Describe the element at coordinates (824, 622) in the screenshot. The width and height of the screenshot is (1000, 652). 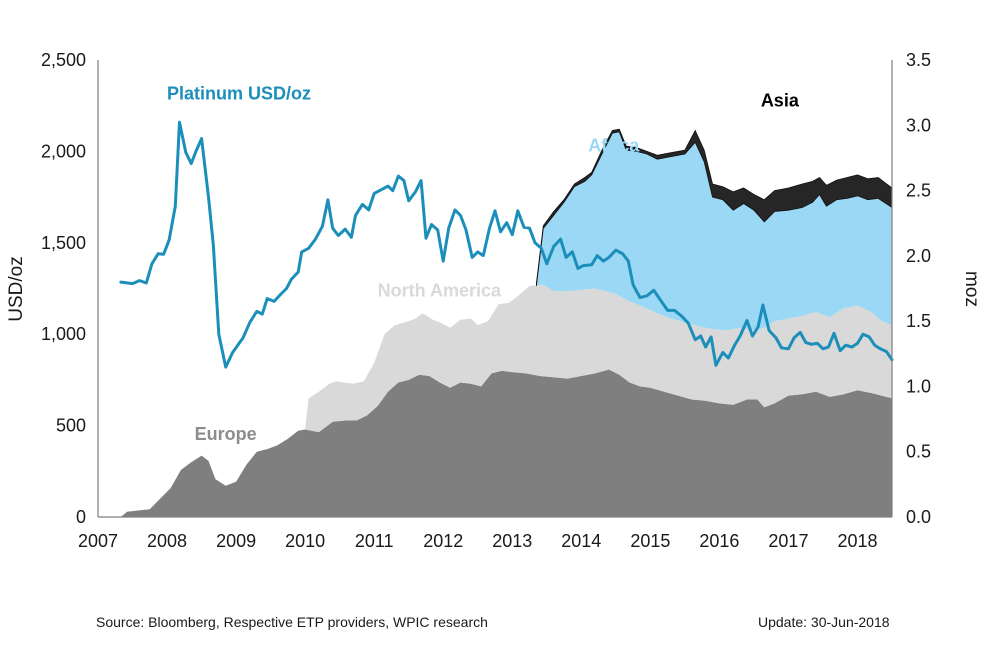
I see `update-date: Update: 30-Jun-2018` at that location.